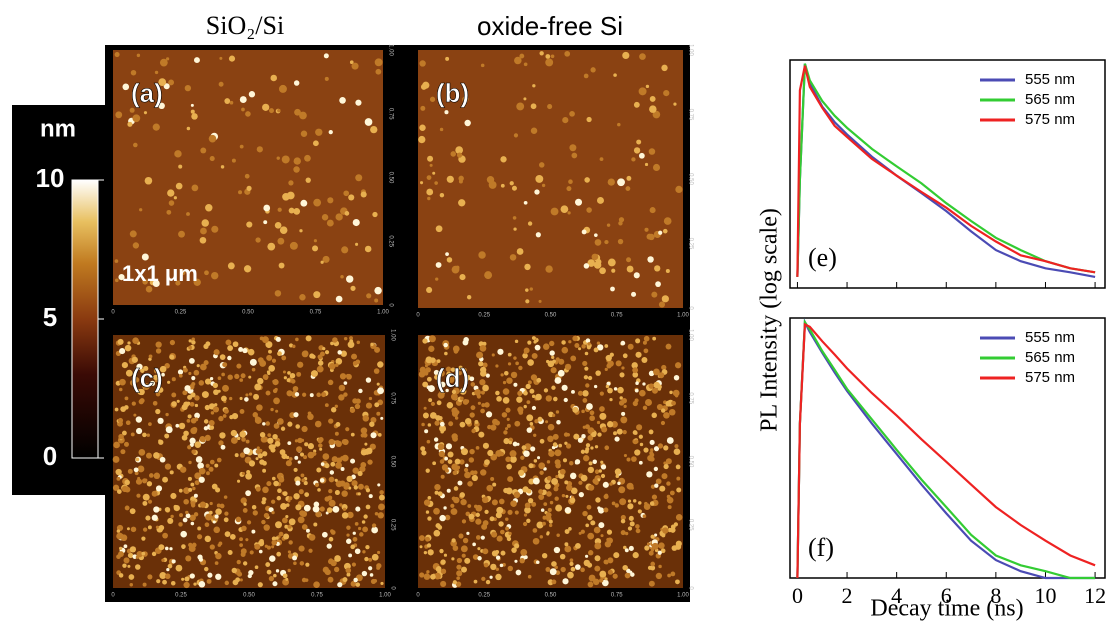 Image resolution: width=1117 pixels, height=628 pixels. Describe the element at coordinates (1050, 79) in the screenshot. I see `legend-label: 555 nm` at that location.